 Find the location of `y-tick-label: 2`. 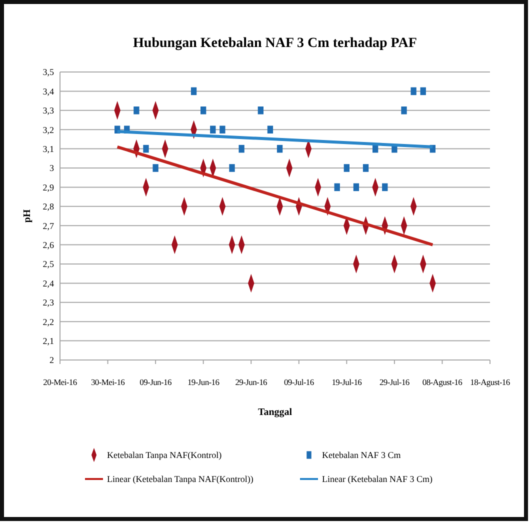

y-tick-label: 2 is located at coordinates (52, 360).